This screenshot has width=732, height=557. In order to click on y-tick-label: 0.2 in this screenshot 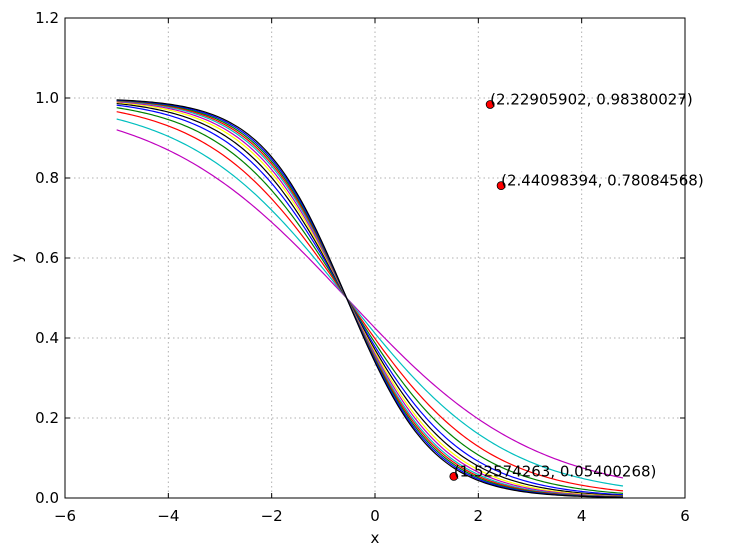, I will do `click(47, 418)`.